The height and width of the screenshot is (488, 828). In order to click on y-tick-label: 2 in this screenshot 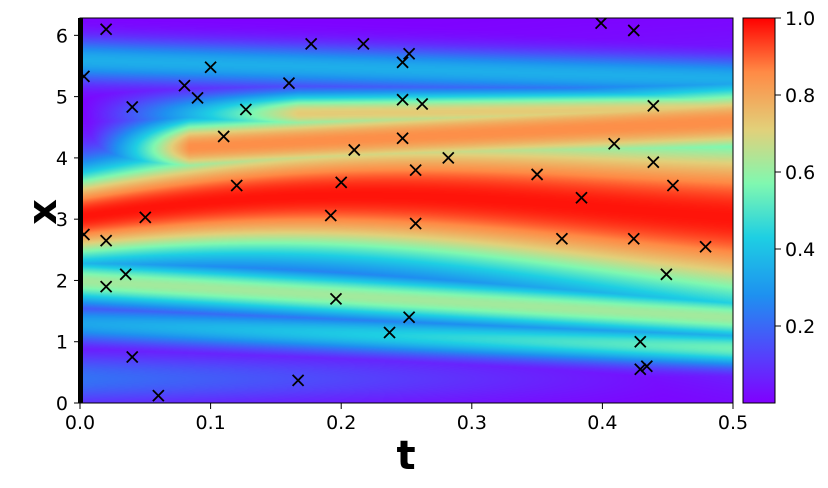, I will do `click(62, 281)`.